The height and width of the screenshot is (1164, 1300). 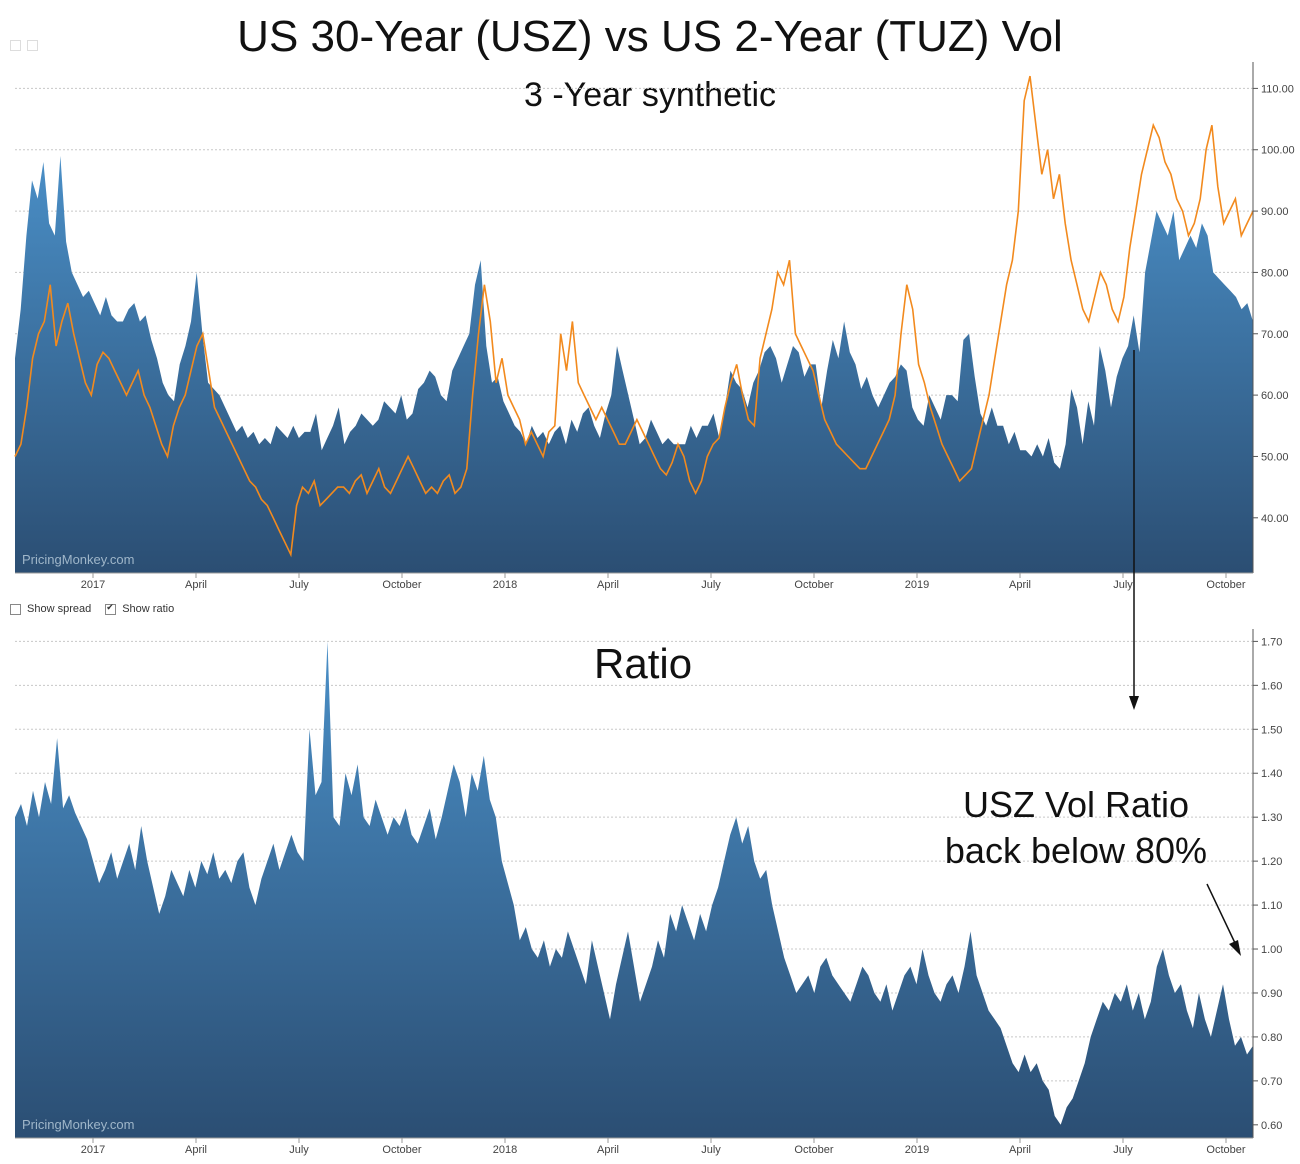 What do you see at coordinates (1275, 457) in the screenshot?
I see `y-tick-label: 50.00` at bounding box center [1275, 457].